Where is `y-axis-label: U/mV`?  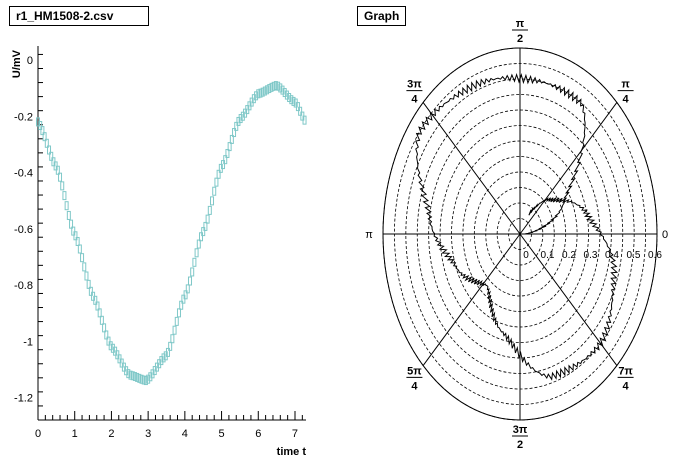
y-axis-label: U/mV is located at coordinates (17, 63).